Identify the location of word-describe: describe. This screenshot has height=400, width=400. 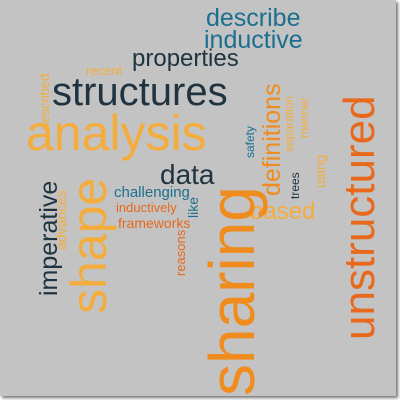
(253, 18).